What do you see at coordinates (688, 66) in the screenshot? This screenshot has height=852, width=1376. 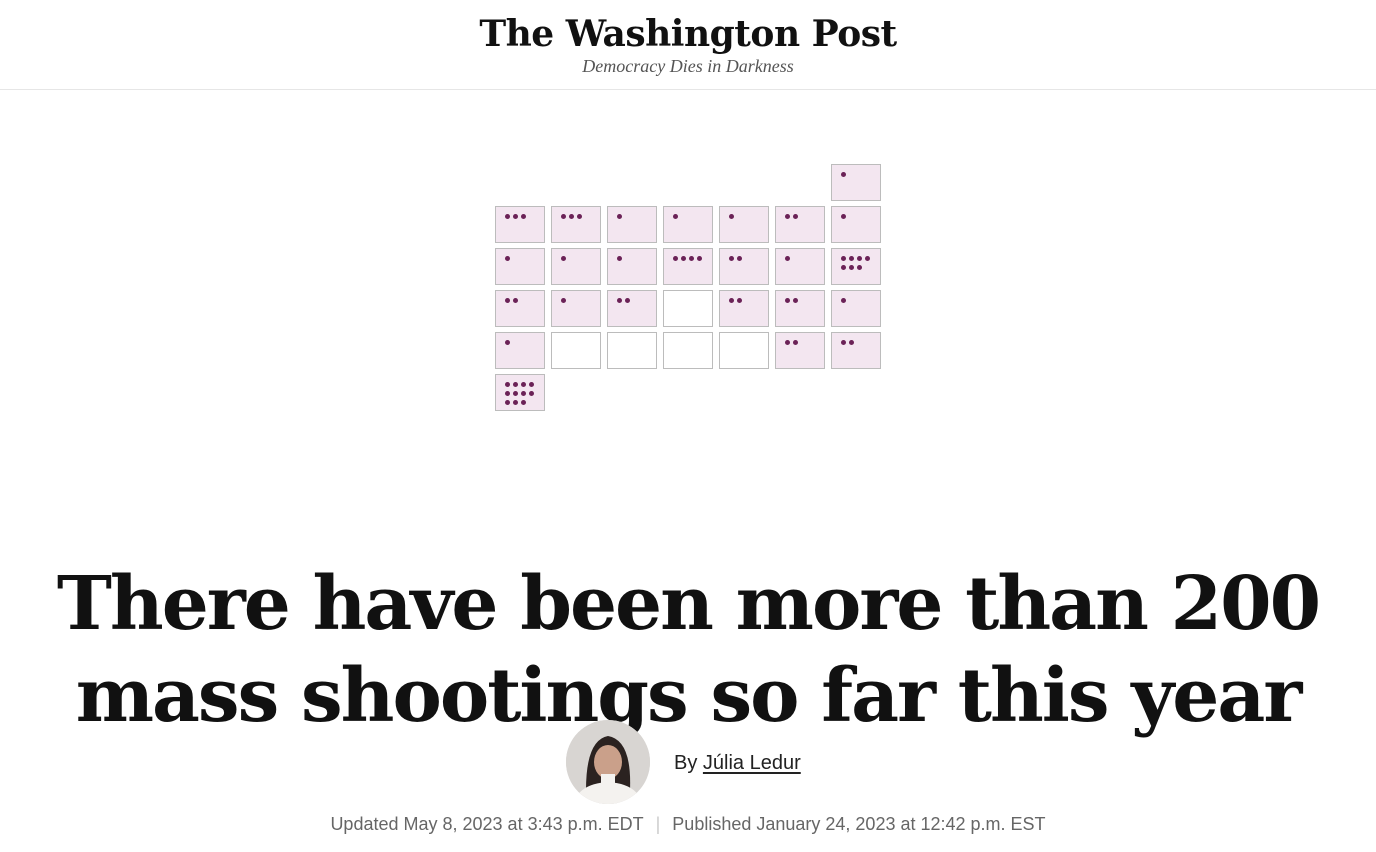 I see `masthead-tagline: Democracy Dies in Darkness` at bounding box center [688, 66].